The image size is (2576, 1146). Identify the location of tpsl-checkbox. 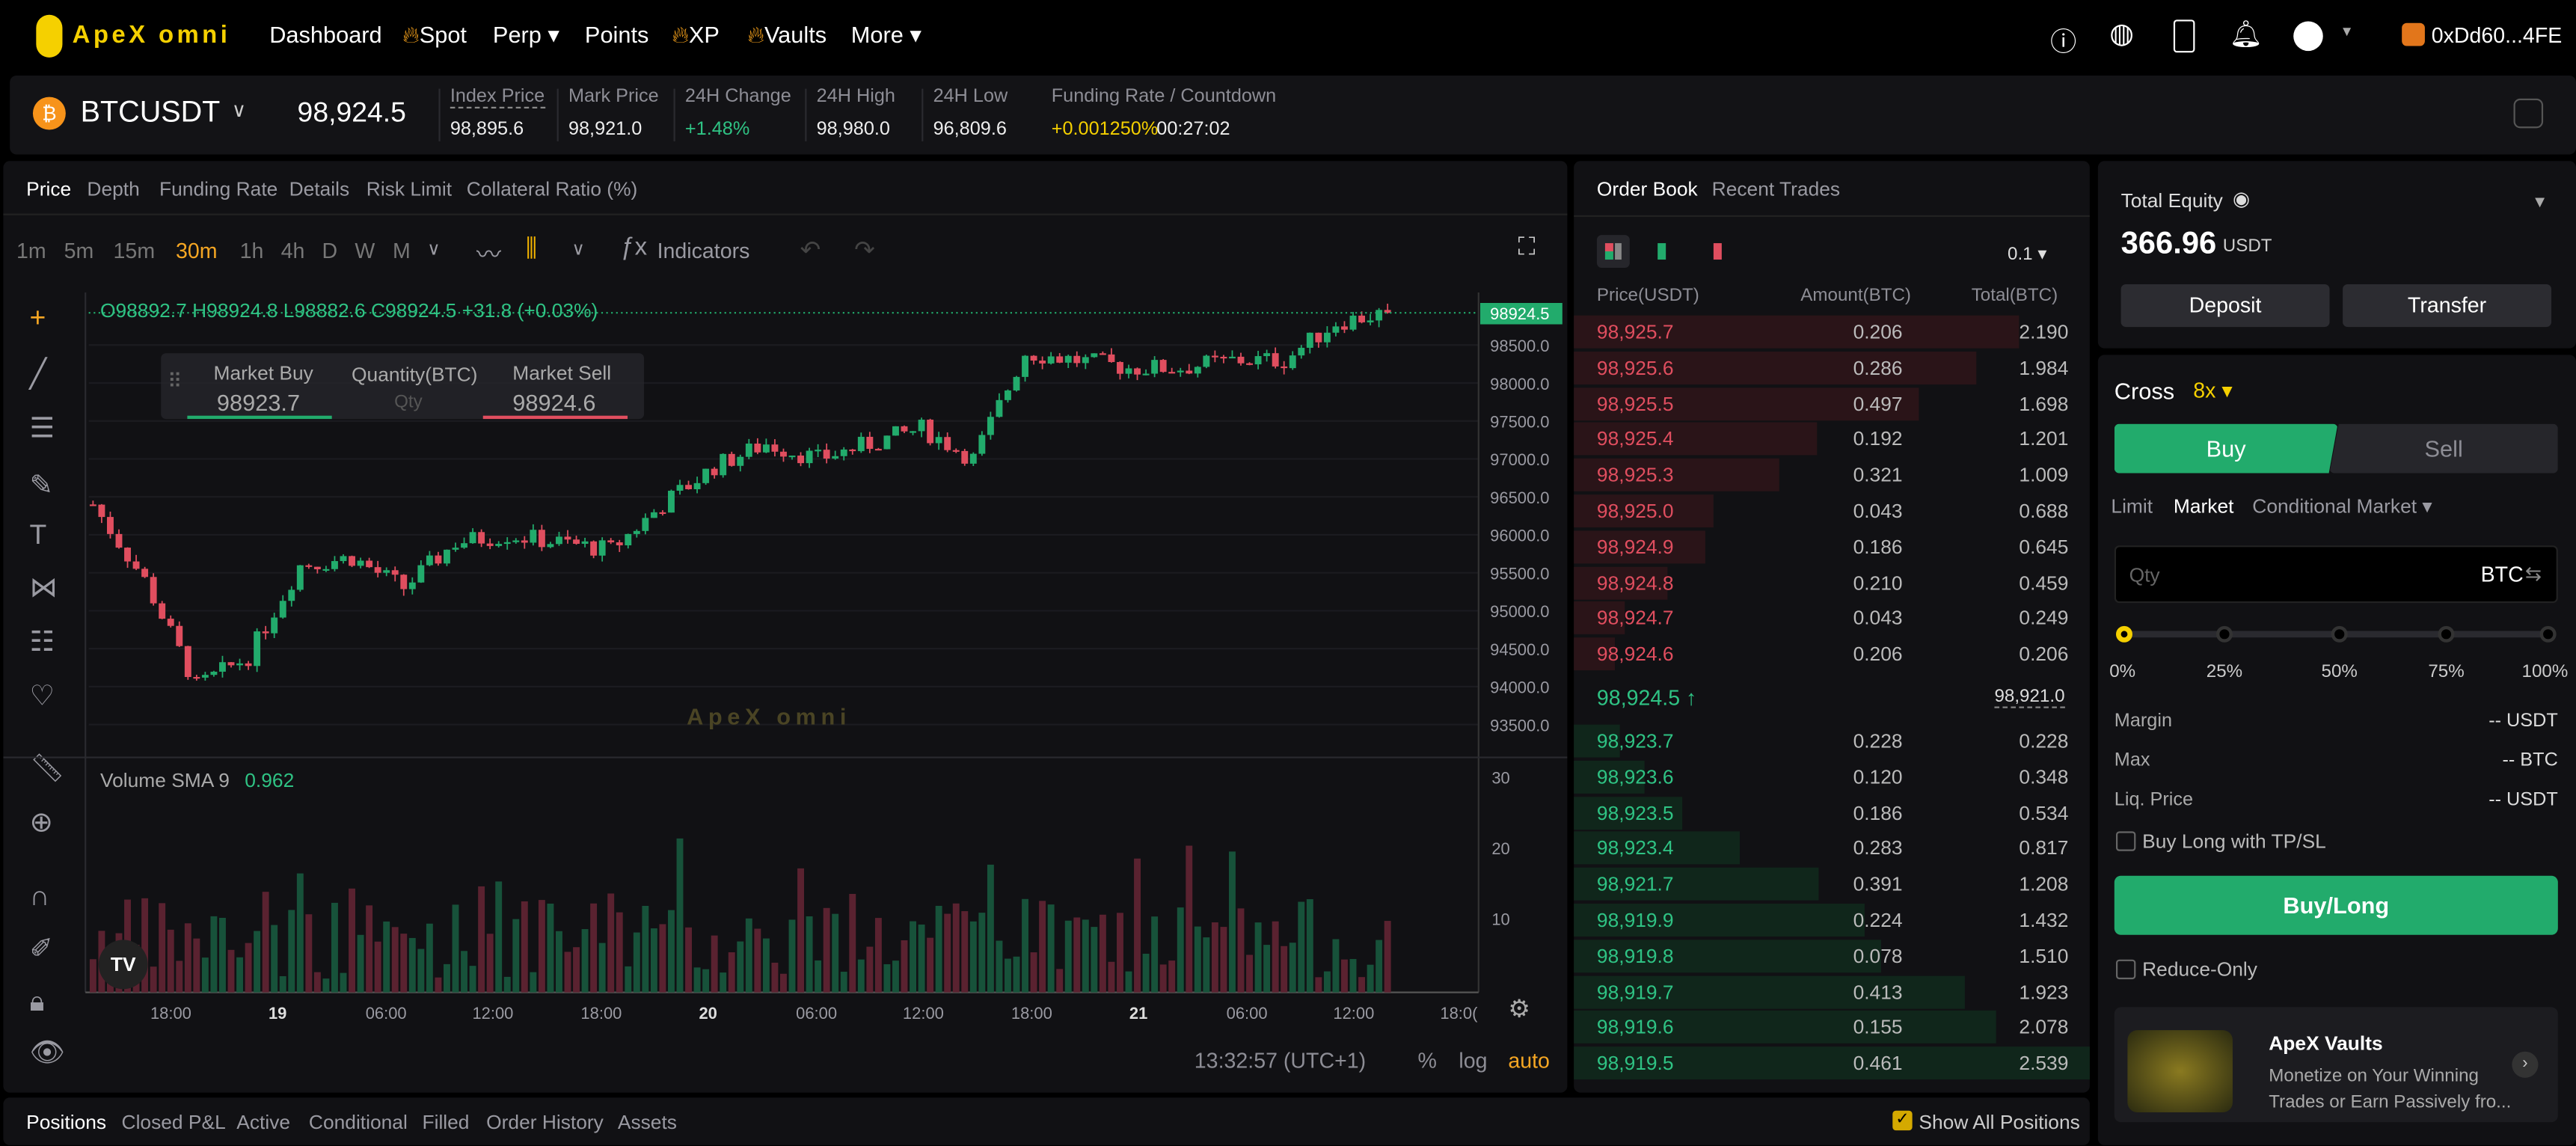
(2126, 841).